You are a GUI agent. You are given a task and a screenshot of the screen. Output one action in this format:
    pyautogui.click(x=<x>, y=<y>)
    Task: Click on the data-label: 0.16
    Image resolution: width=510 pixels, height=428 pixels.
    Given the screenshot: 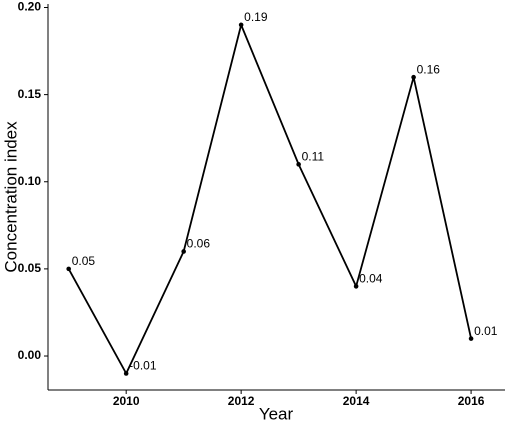 What is the action you would take?
    pyautogui.click(x=429, y=69)
    